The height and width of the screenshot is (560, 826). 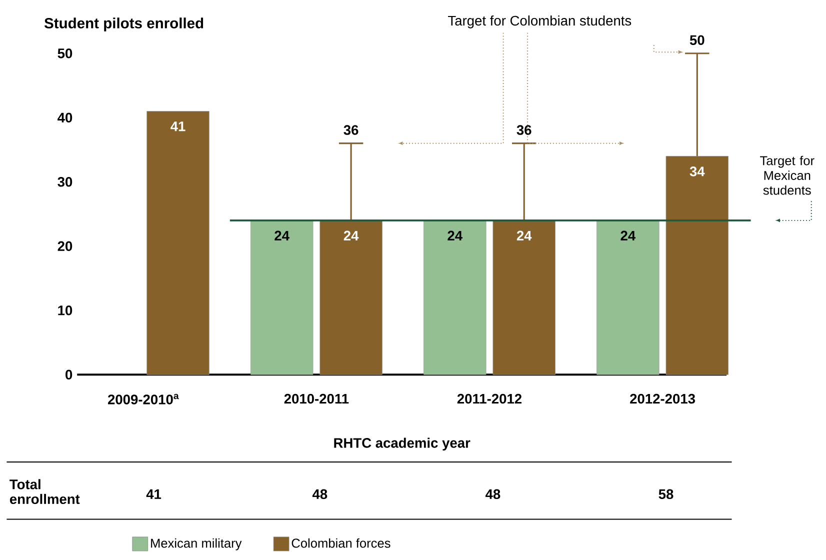 I want to click on x-tick-label: 2012-2013, so click(x=662, y=399).